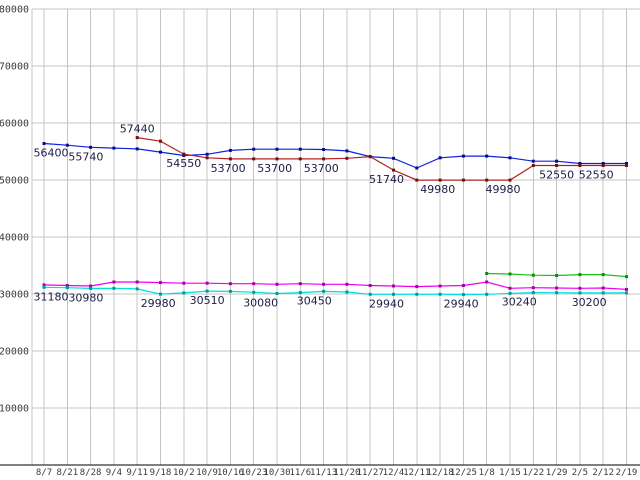 Image resolution: width=640 pixels, height=480 pixels. What do you see at coordinates (184, 473) in the screenshot?
I see `x-axis-label: 10/2` at bounding box center [184, 473].